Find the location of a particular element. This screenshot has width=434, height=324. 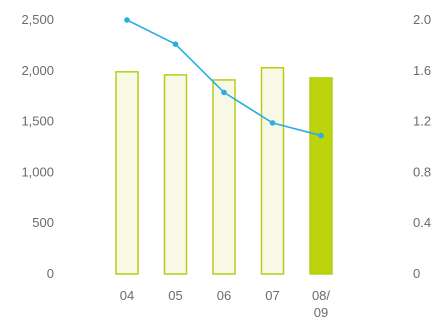

right-tick-label: 0.4 is located at coordinates (422, 222).